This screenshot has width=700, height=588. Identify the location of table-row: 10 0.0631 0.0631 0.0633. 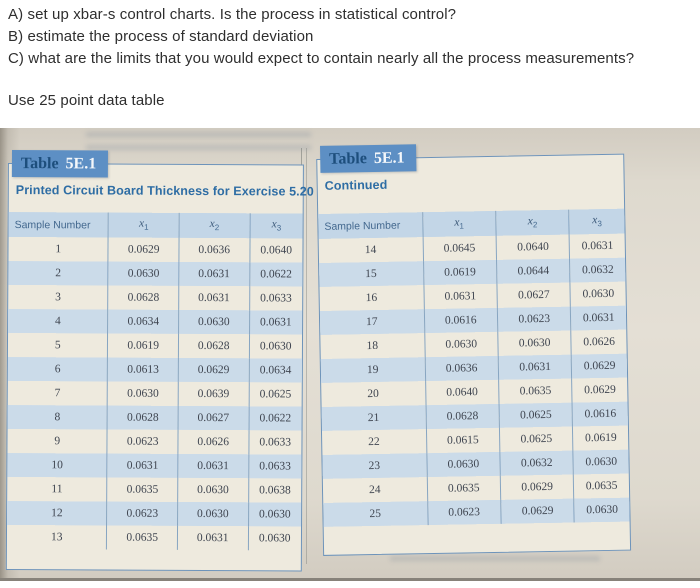
(154, 466).